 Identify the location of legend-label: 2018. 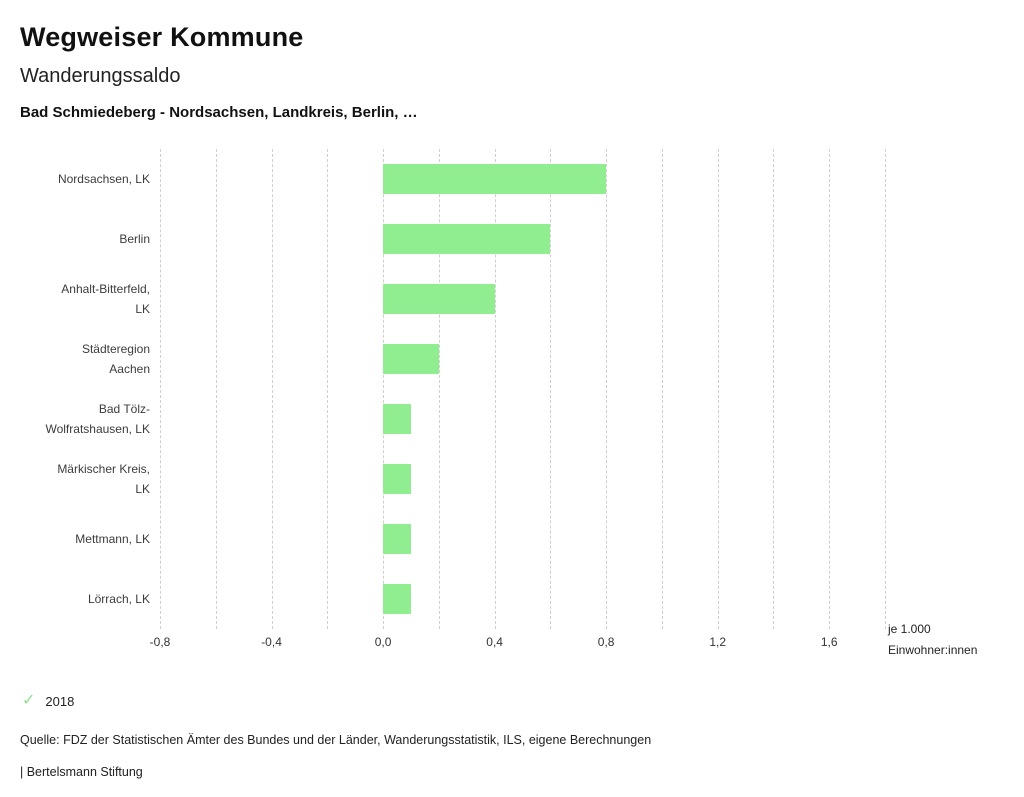
(60, 701).